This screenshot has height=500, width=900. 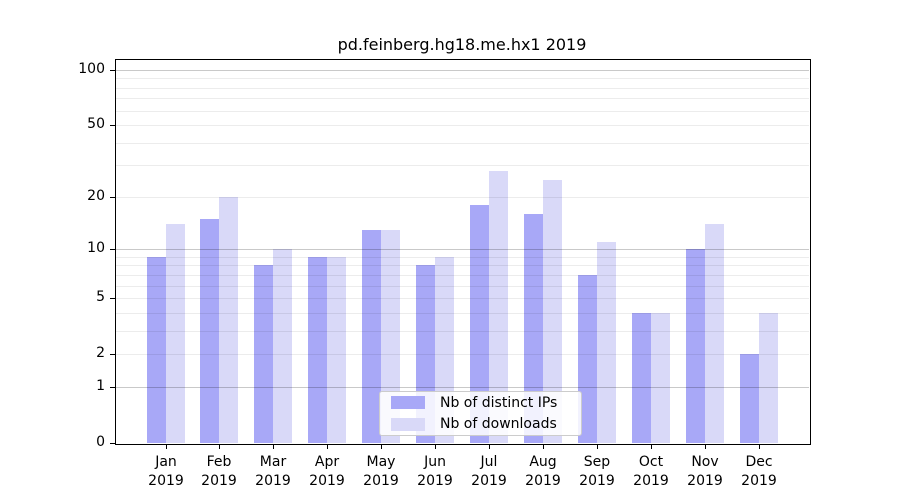 What do you see at coordinates (705, 446) in the screenshot?
I see `x-tick-mark-nov` at bounding box center [705, 446].